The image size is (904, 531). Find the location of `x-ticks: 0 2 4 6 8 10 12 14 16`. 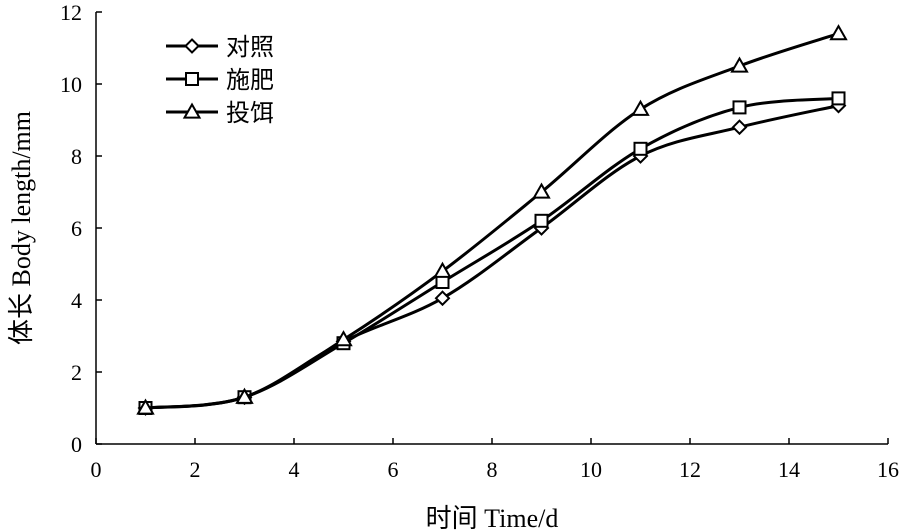

x-ticks: 0 2 4 6 8 10 12 14 16 is located at coordinates (495, 460).